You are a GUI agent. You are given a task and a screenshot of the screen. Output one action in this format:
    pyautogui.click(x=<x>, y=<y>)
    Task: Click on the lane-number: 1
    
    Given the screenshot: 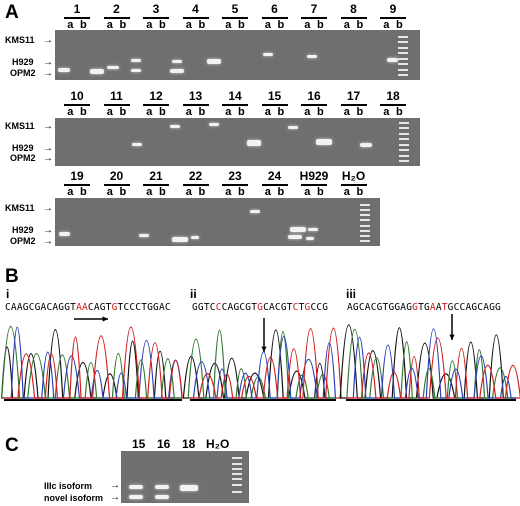 What is the action you would take?
    pyautogui.click(x=77, y=9)
    